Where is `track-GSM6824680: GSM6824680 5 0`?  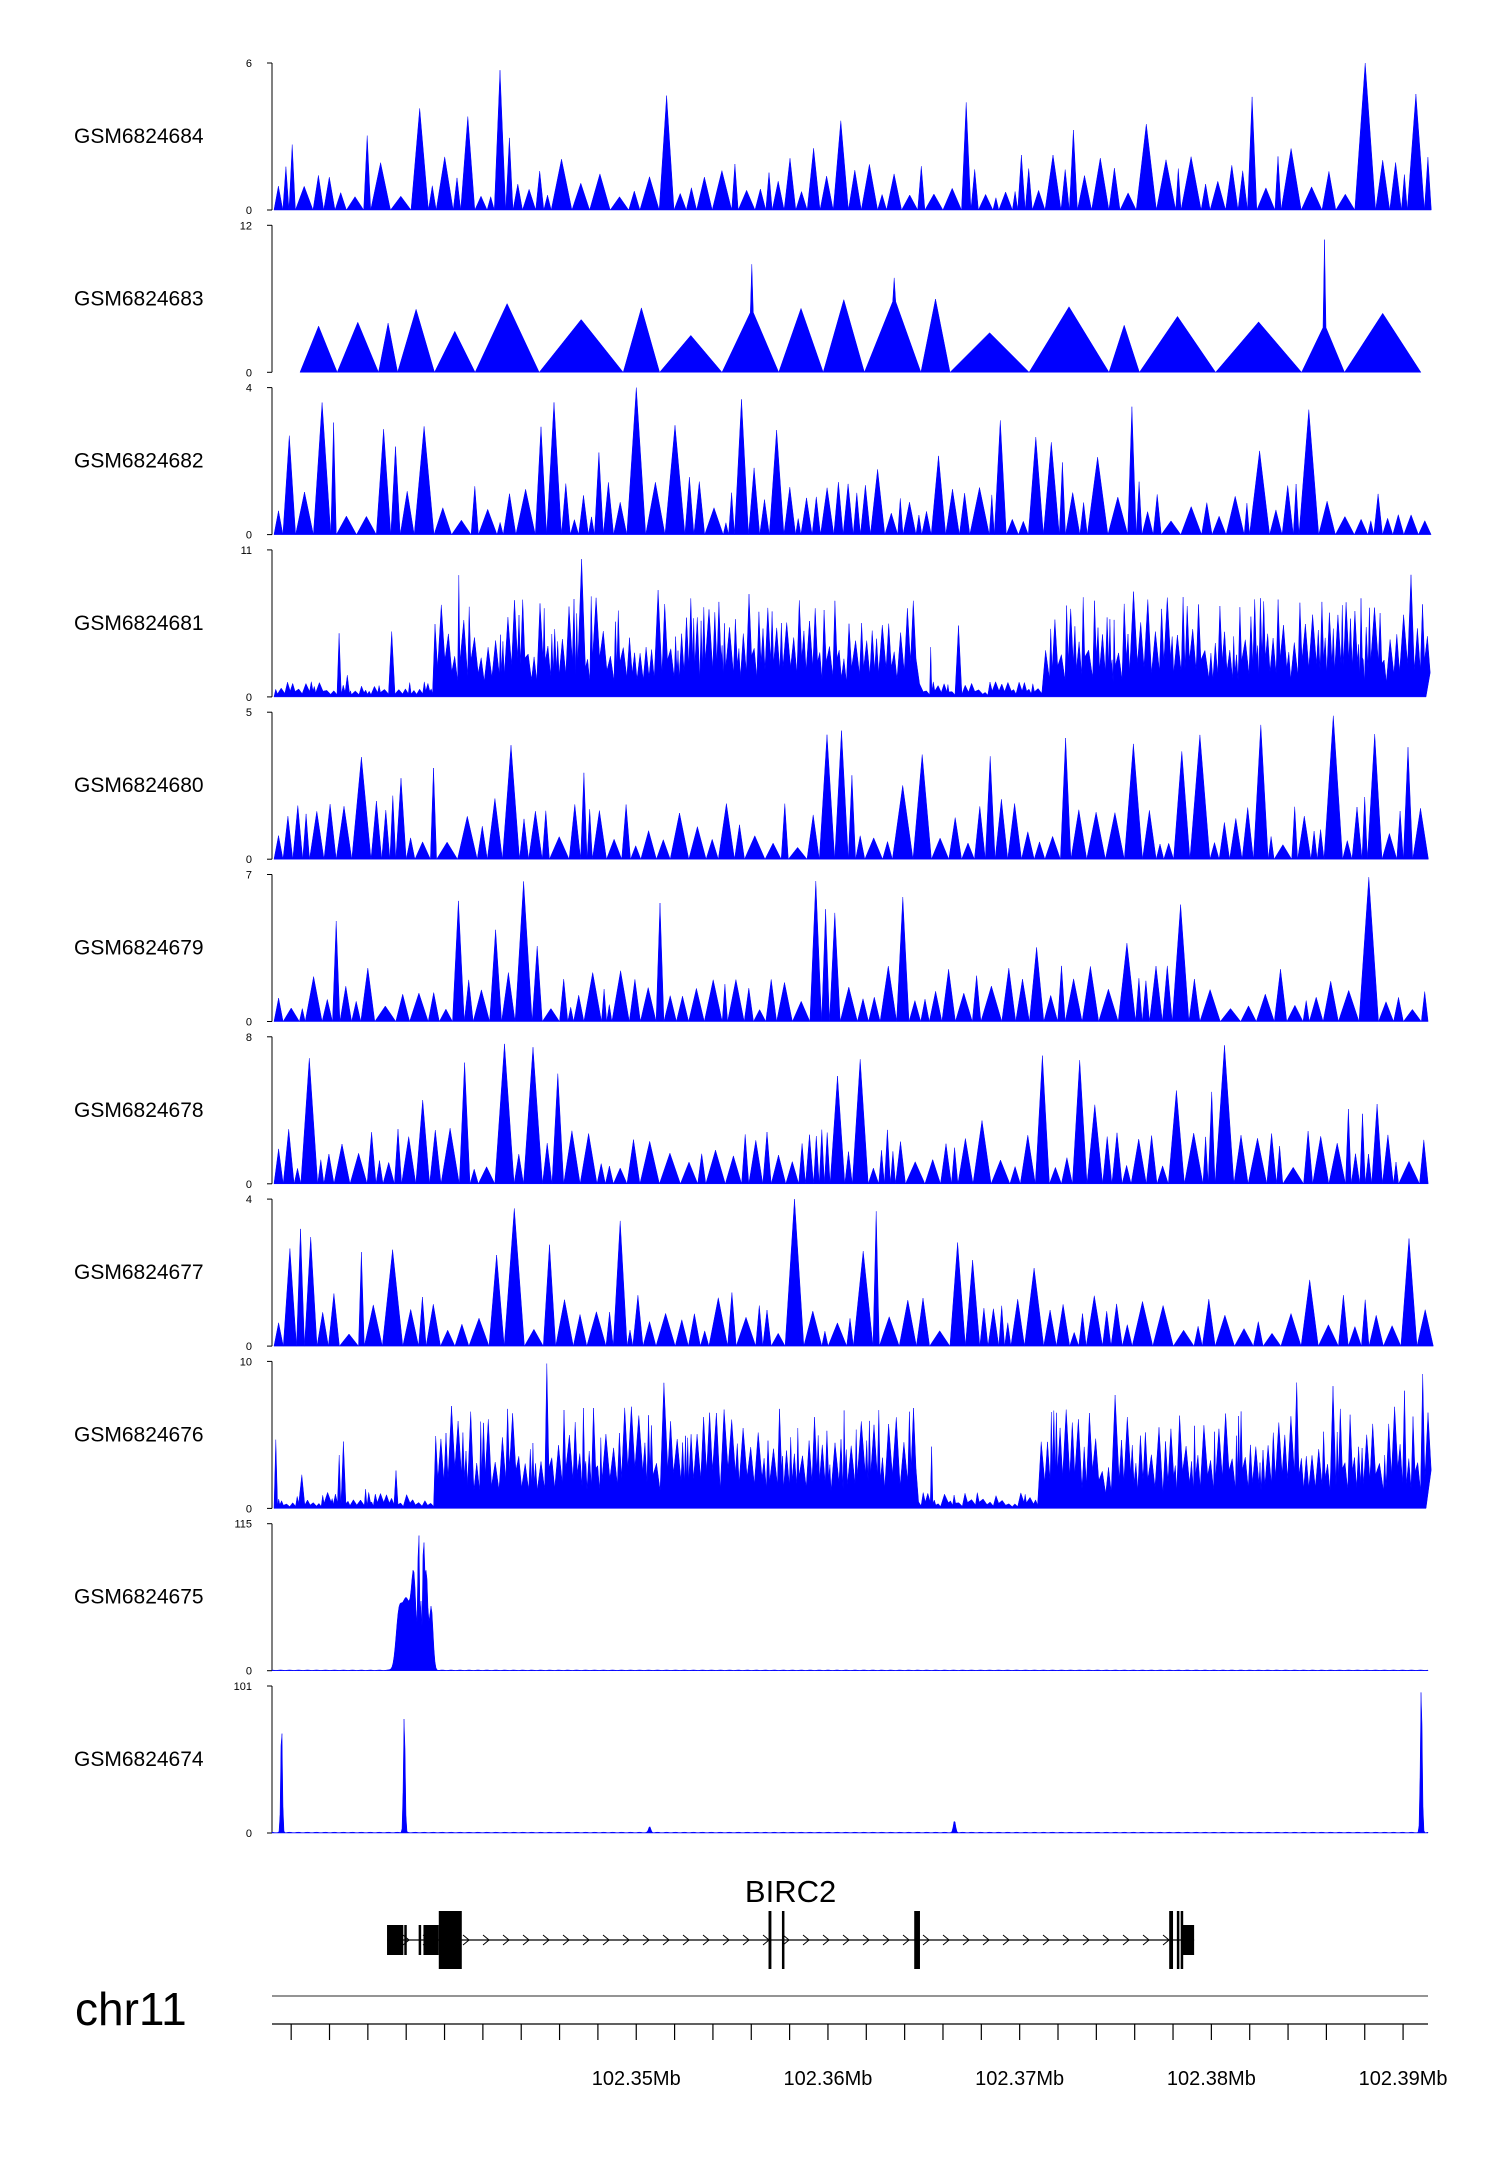 track-GSM6824680: GSM6824680 5 0 is located at coordinates (751, 786).